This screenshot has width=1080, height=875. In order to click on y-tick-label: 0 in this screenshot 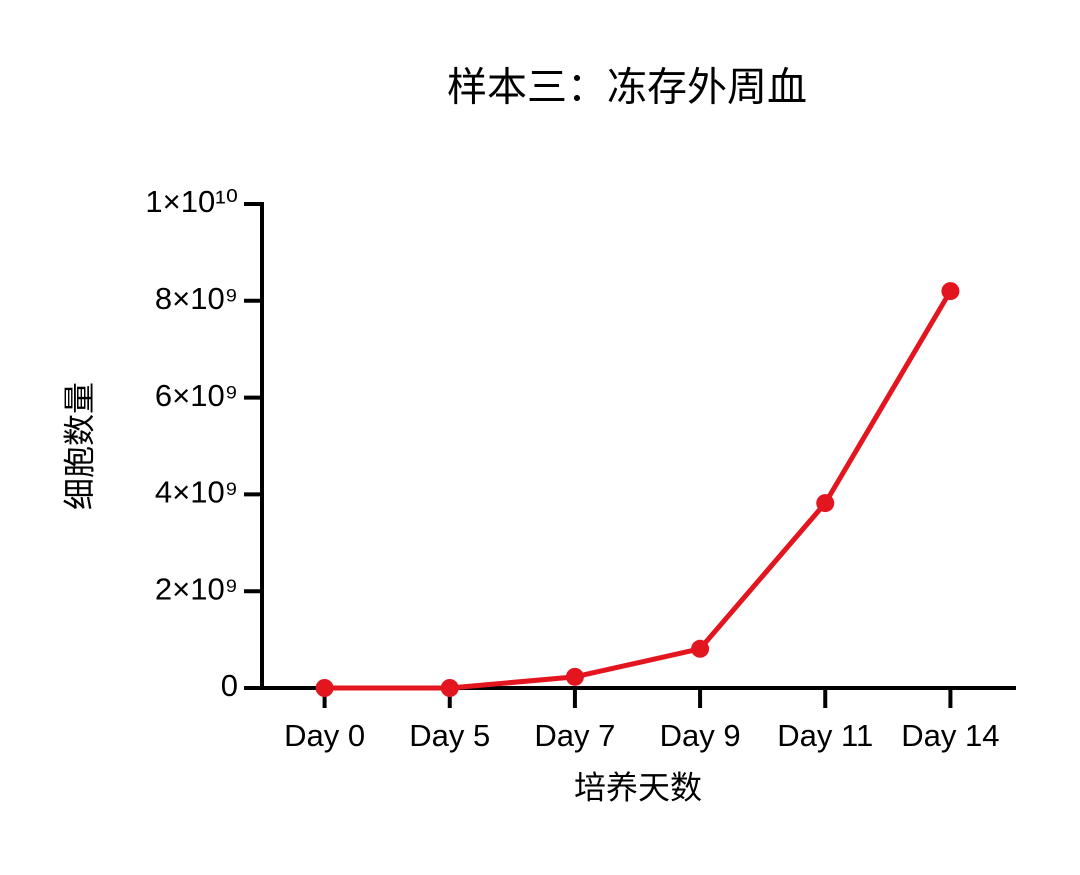, I will do `click(229, 685)`.